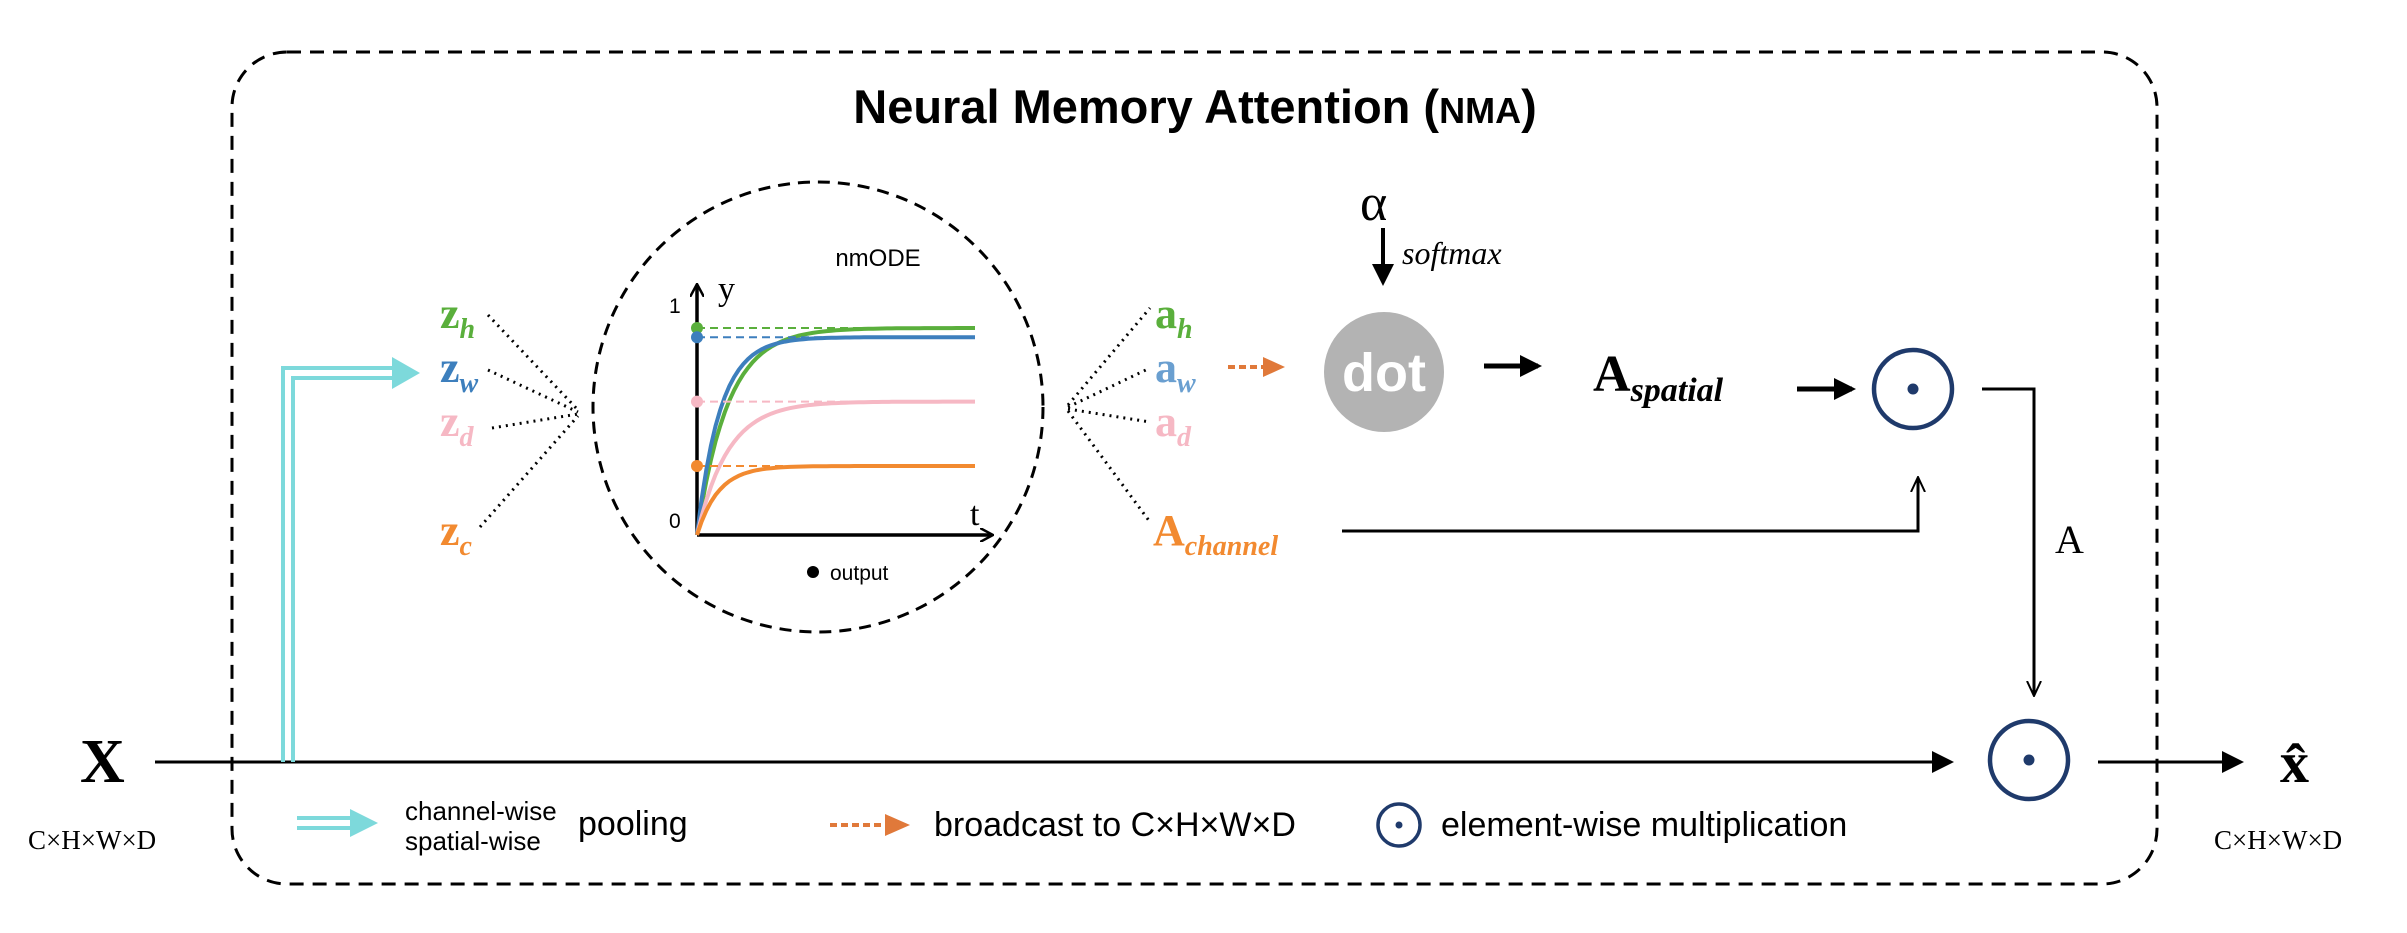 The height and width of the screenshot is (933, 2407). Describe the element at coordinates (697, 337) in the screenshot. I see `output-point-w` at that location.